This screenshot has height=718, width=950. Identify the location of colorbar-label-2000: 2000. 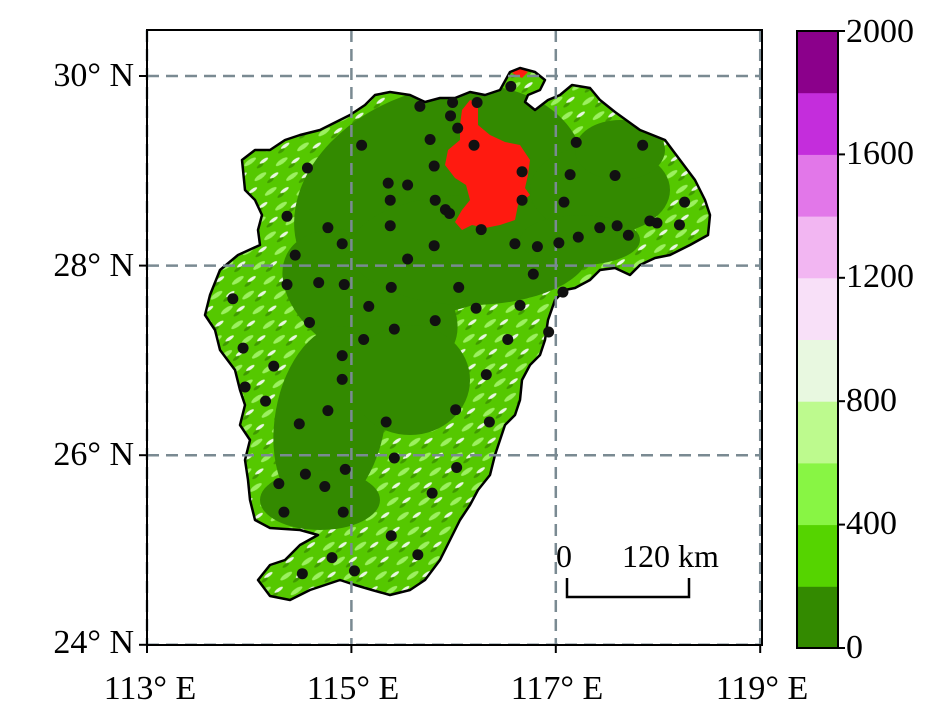
(880, 31).